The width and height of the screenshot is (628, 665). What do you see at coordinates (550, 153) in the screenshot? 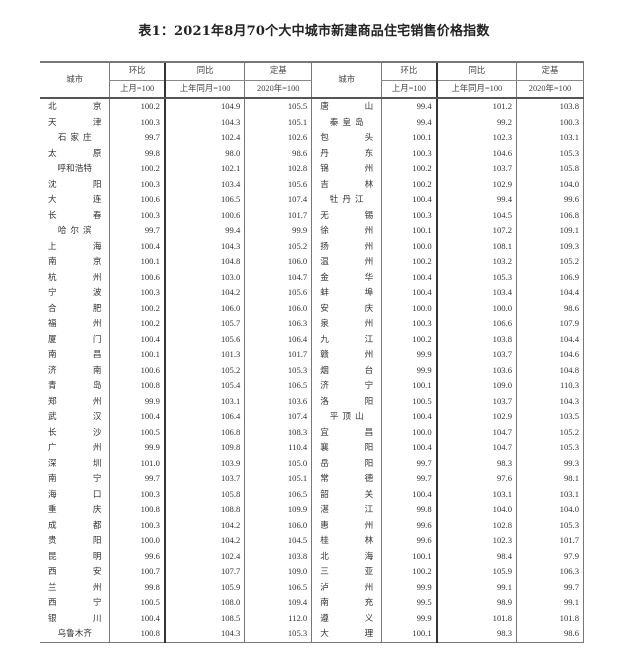
I see `right-base-cell: 105.3` at bounding box center [550, 153].